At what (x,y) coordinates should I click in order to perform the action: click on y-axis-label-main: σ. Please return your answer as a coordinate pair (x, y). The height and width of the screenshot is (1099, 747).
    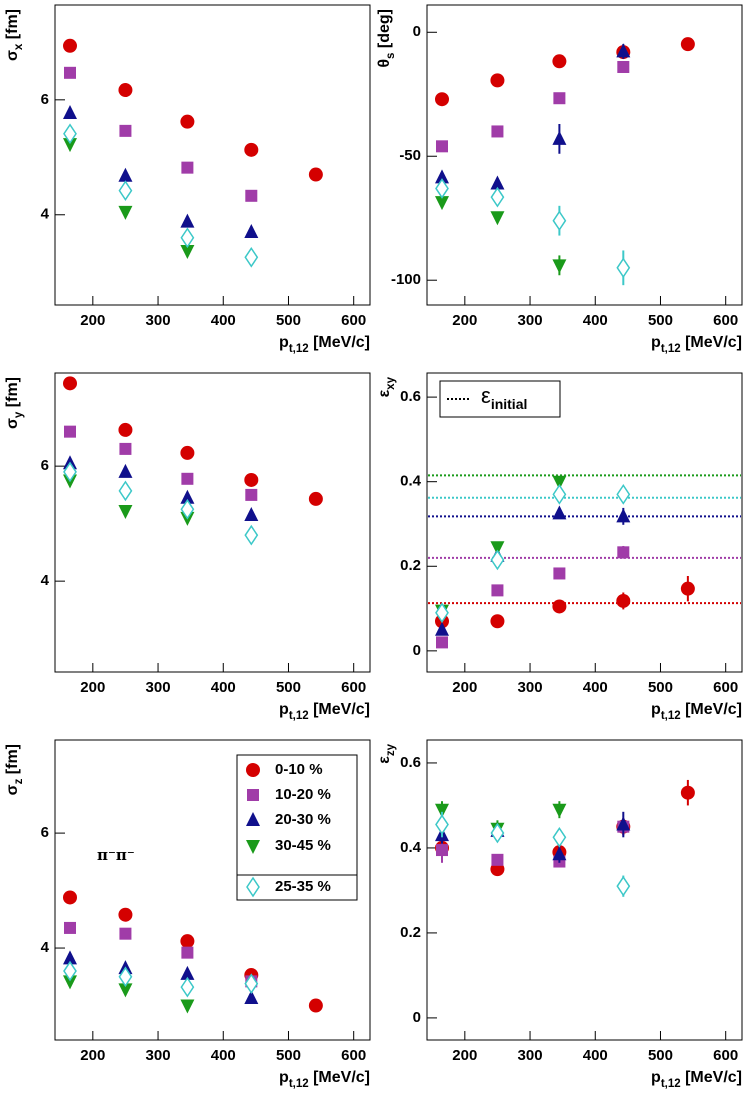
    Looking at the image, I should click on (12, 789).